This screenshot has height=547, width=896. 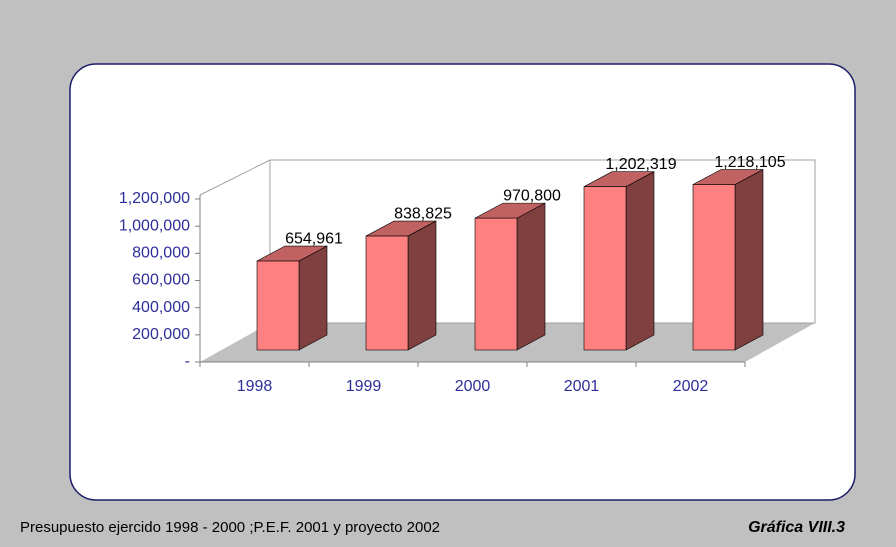 What do you see at coordinates (154, 225) in the screenshot?
I see `y-tick-label: 1,000,000` at bounding box center [154, 225].